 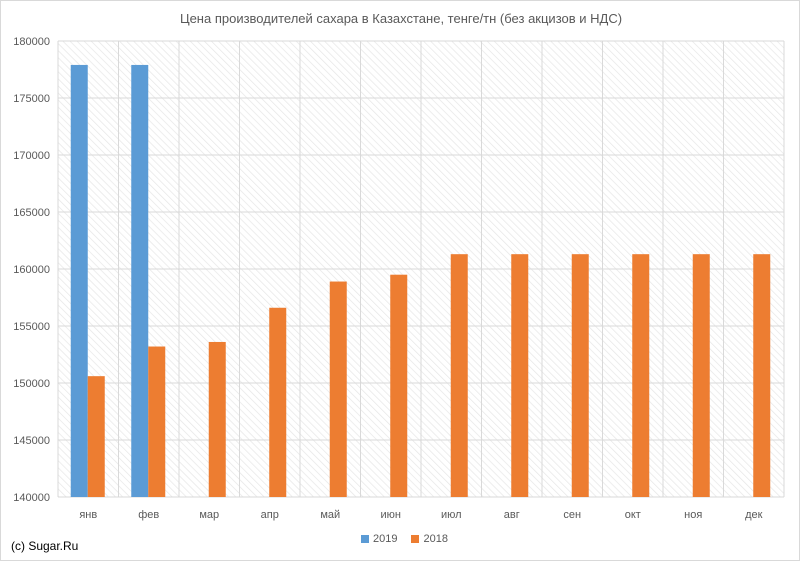 What do you see at coordinates (385, 539) in the screenshot?
I see `legend-label-2019: 2019` at bounding box center [385, 539].